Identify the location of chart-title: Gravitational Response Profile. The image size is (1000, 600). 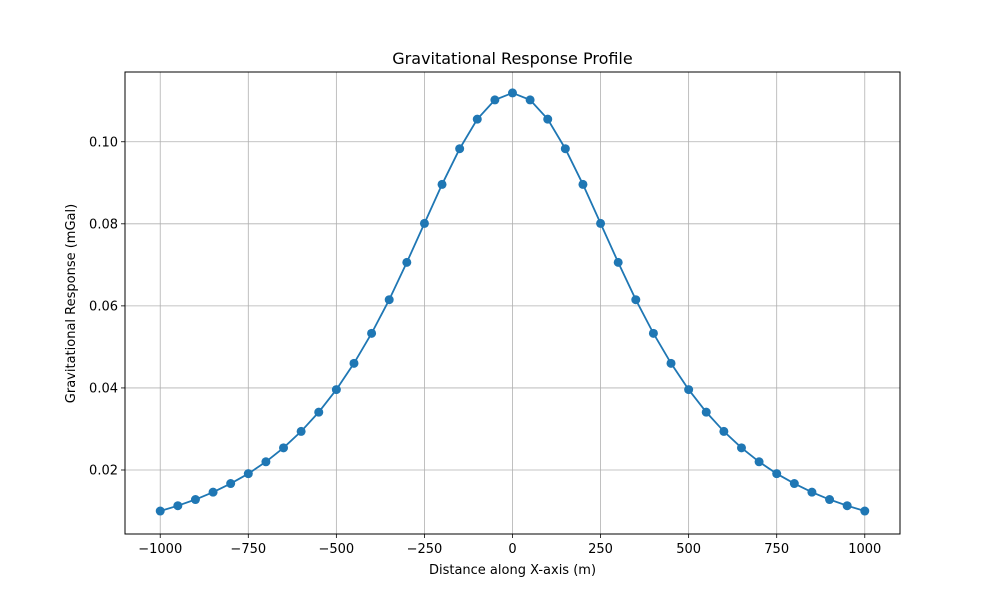
(512, 58).